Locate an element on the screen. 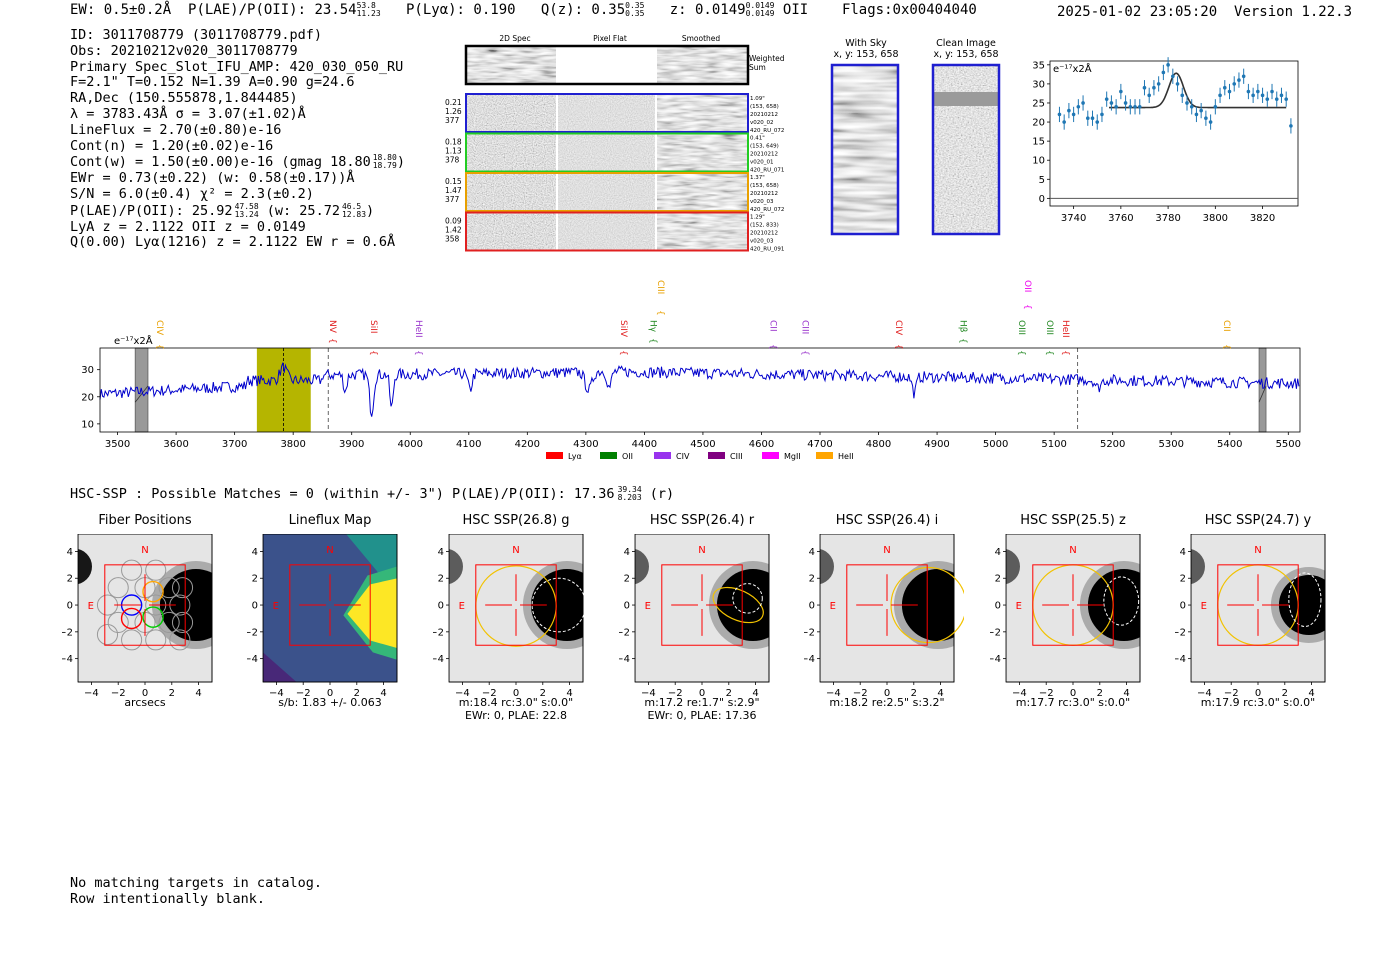  weighted-frame is located at coordinates (607, 65).